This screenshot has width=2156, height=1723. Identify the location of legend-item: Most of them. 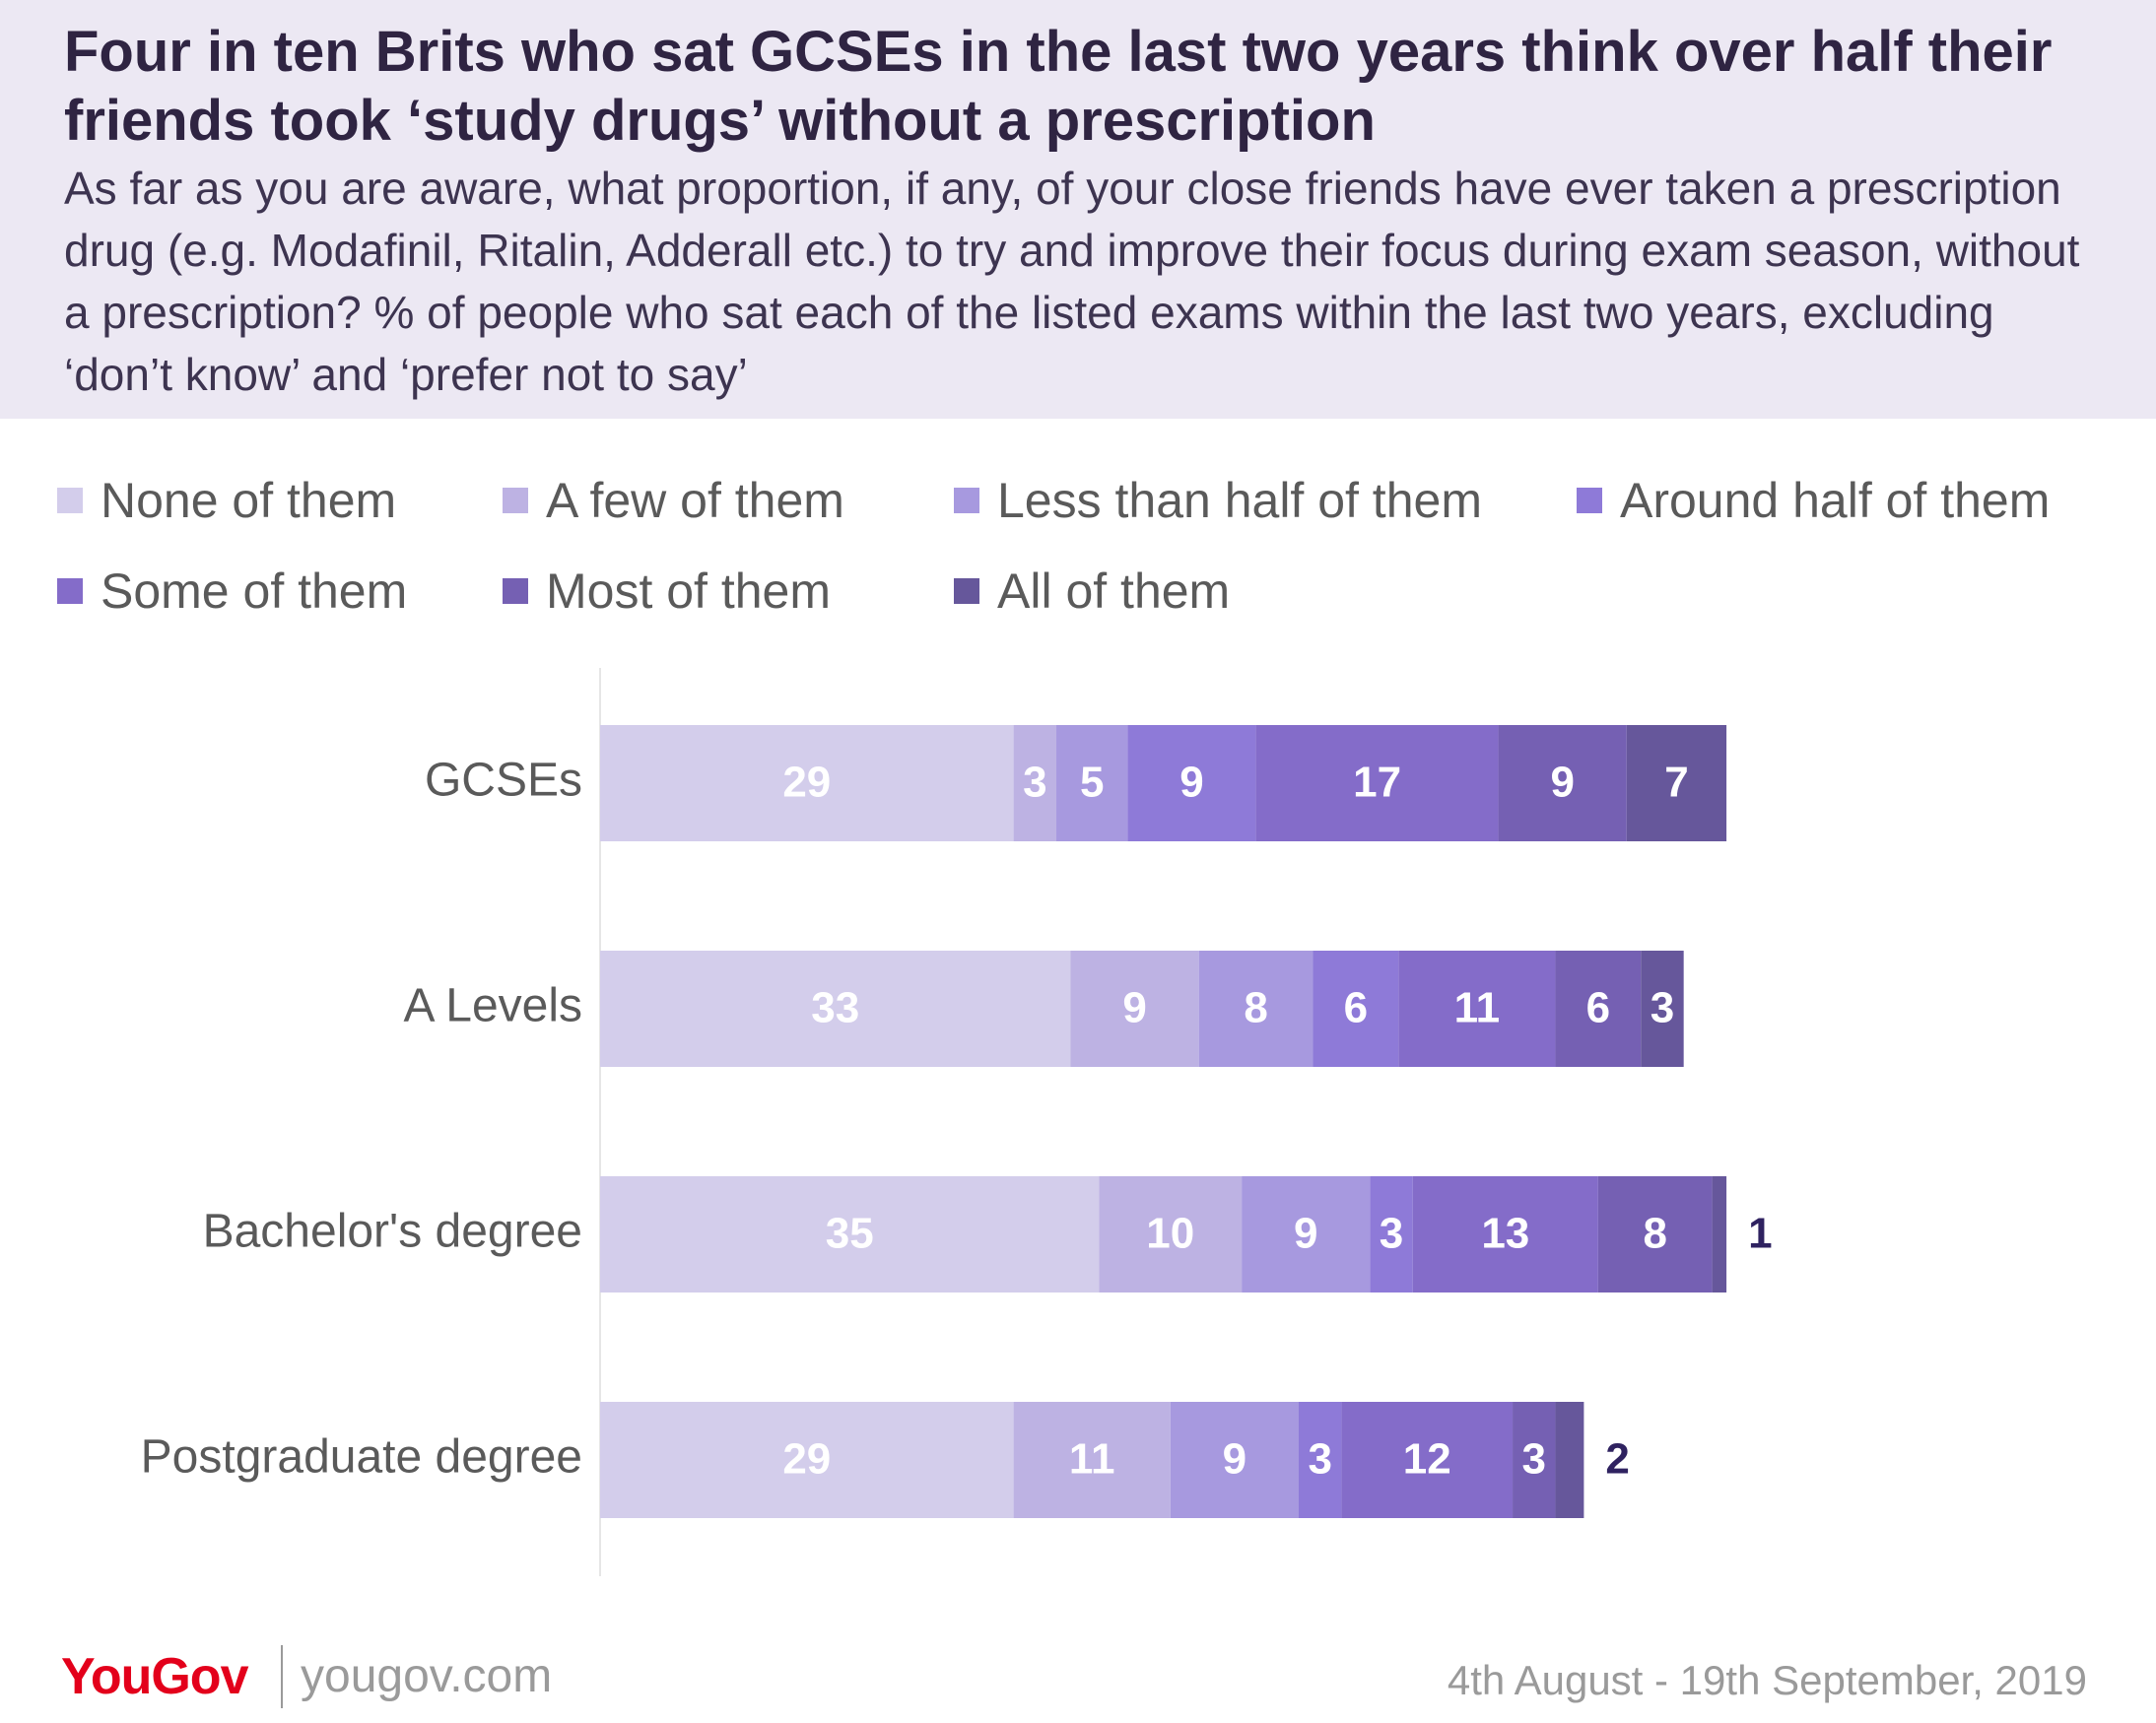
(667, 591).